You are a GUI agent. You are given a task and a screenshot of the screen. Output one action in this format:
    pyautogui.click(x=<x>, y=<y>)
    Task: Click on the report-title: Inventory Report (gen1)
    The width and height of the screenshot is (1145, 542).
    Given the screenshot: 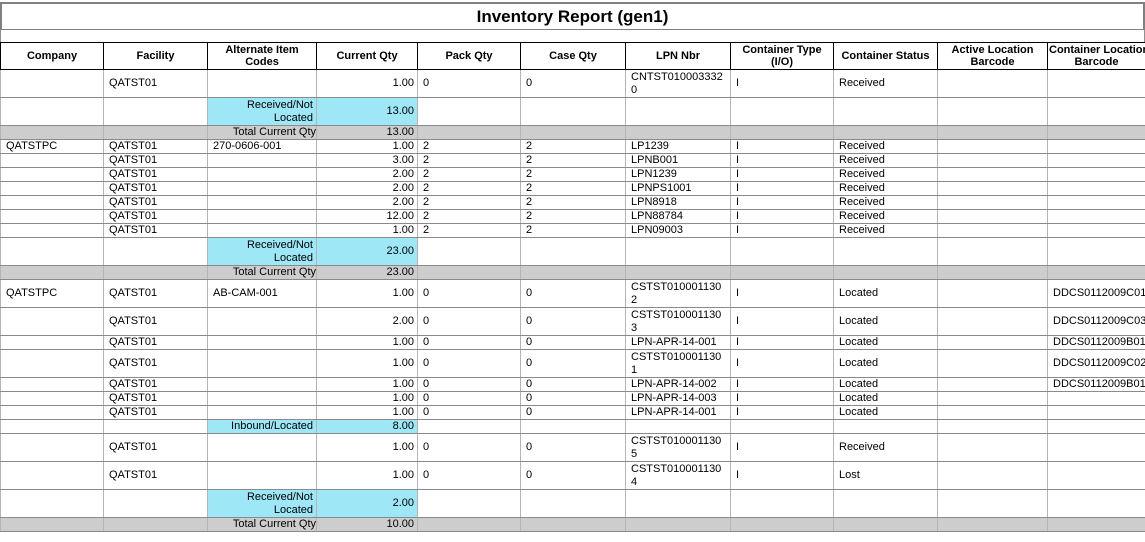 What is the action you would take?
    pyautogui.click(x=572, y=16)
    